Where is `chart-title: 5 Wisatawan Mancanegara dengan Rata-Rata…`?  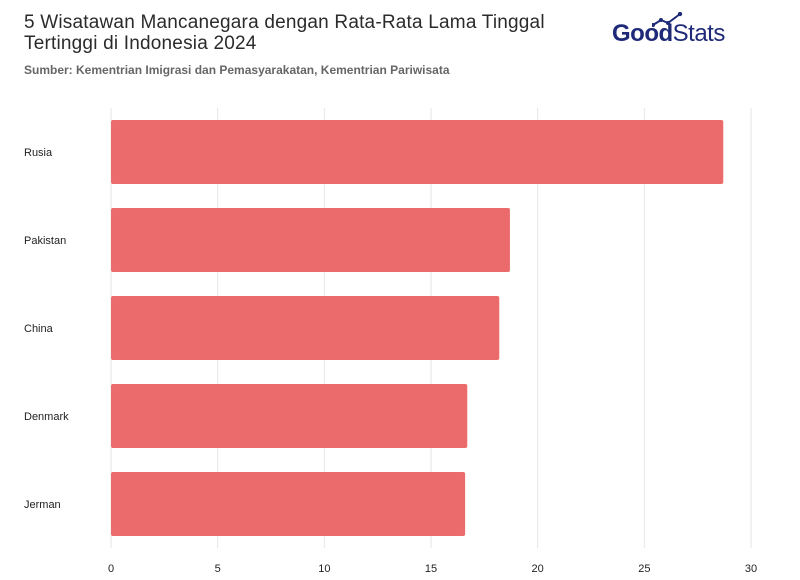
chart-title: 5 Wisatawan Mancanegara dengan Rata-Rata… is located at coordinates (284, 33).